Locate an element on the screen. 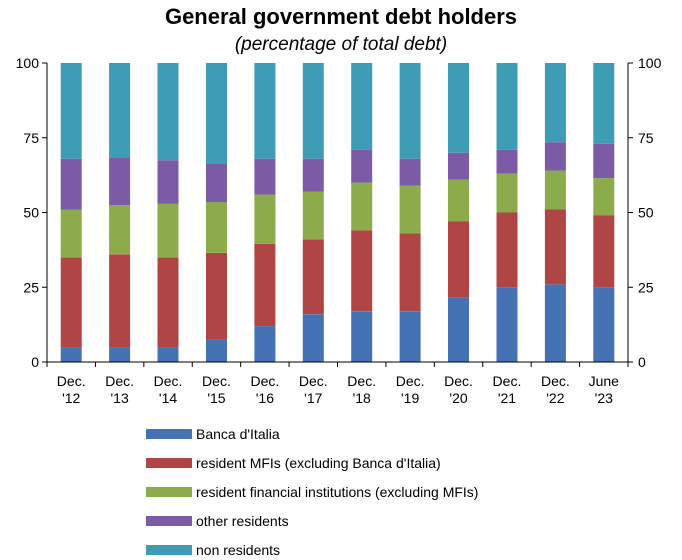  x-tick-label-8: Dec. '20 is located at coordinates (458, 389).